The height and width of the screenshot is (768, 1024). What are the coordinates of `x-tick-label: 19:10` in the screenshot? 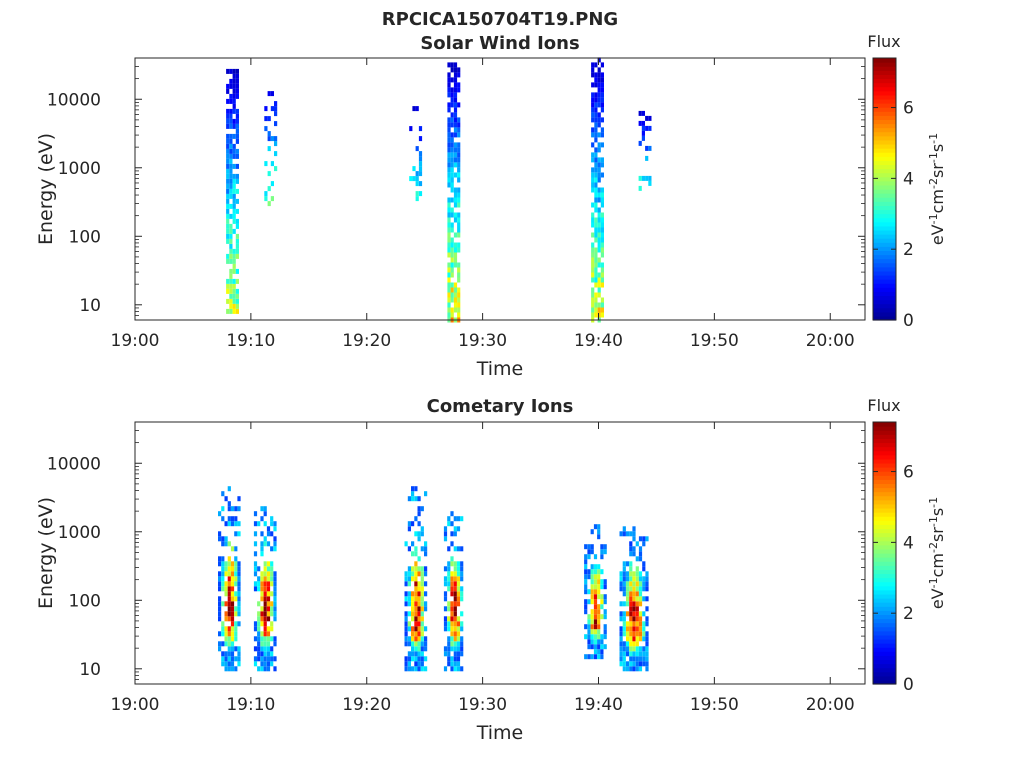 It's located at (250, 705).